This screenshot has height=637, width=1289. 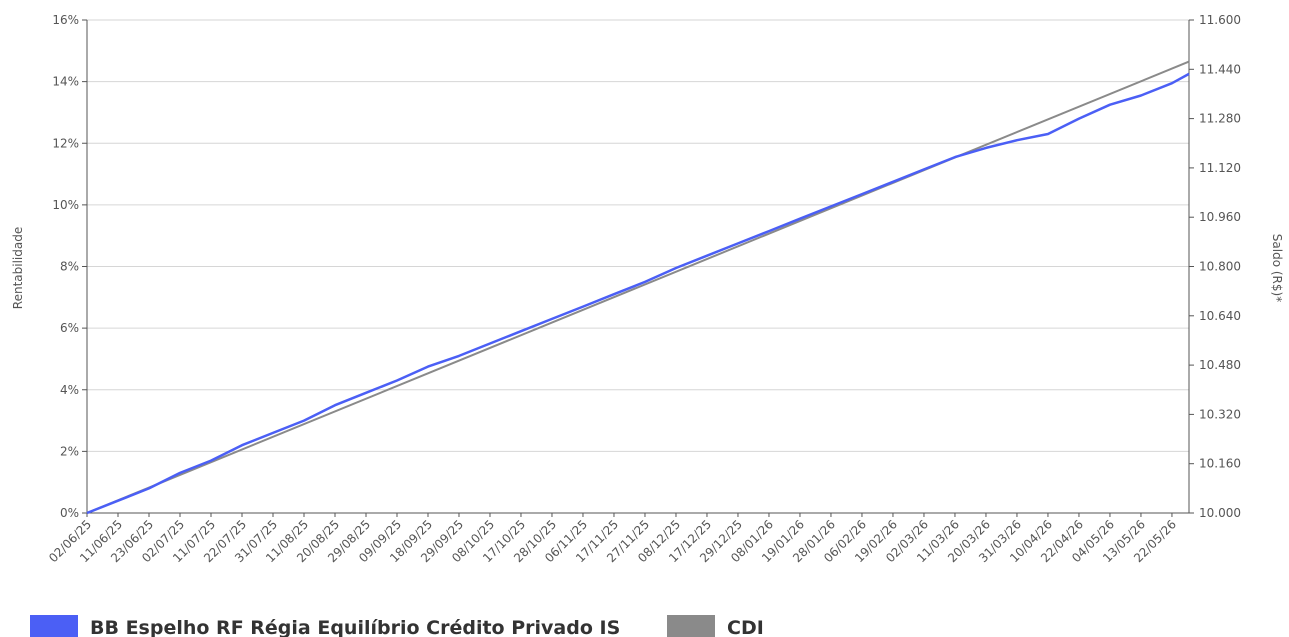 I want to click on left-tick-label: 2%, so click(x=69, y=451).